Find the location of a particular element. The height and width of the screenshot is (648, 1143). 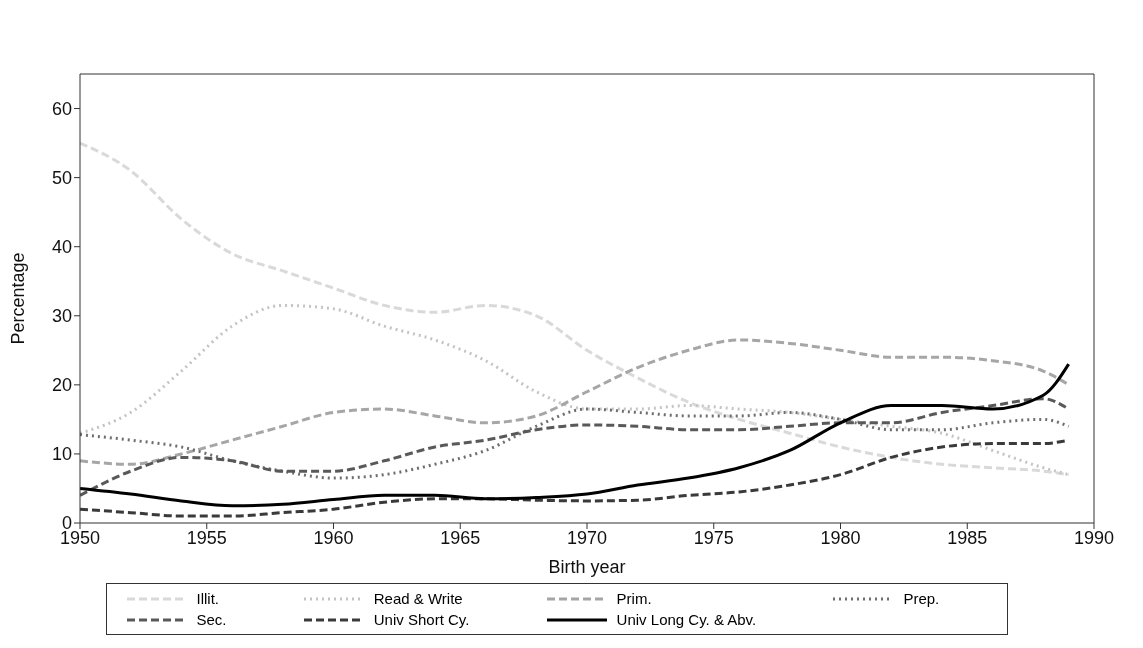

legend-label: Read & Write is located at coordinates (418, 598).